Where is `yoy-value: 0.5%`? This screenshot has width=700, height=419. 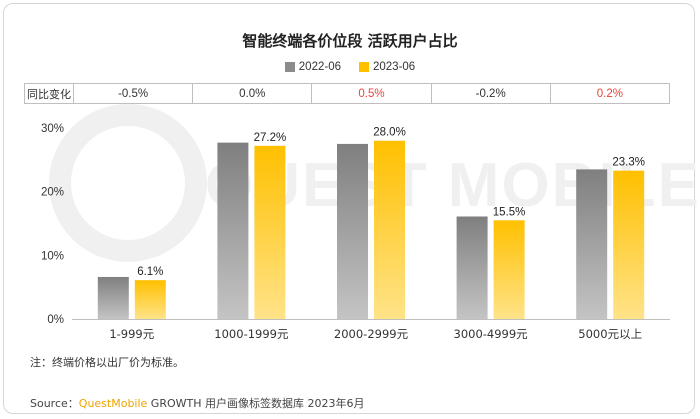 yoy-value: 0.5% is located at coordinates (371, 93).